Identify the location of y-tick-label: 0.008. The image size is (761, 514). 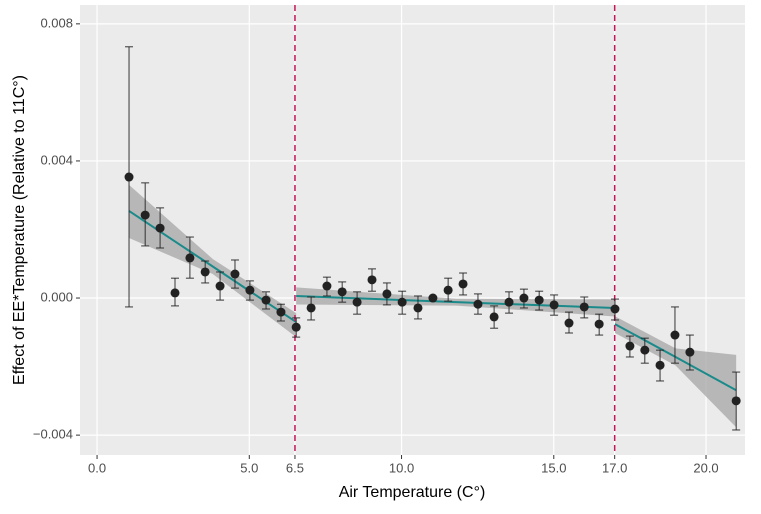
(56, 22).